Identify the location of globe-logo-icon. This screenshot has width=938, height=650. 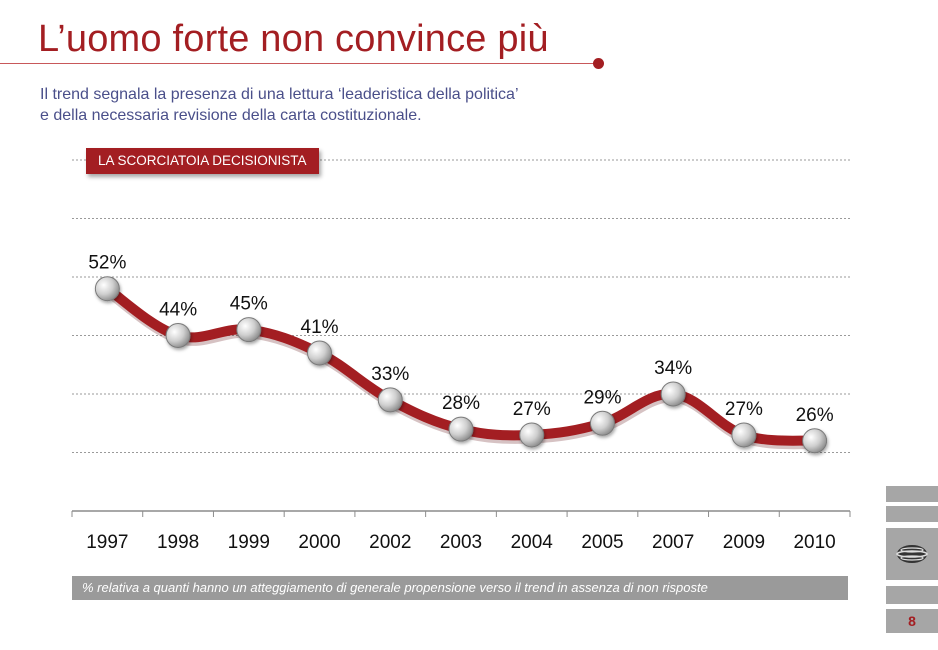
(912, 554).